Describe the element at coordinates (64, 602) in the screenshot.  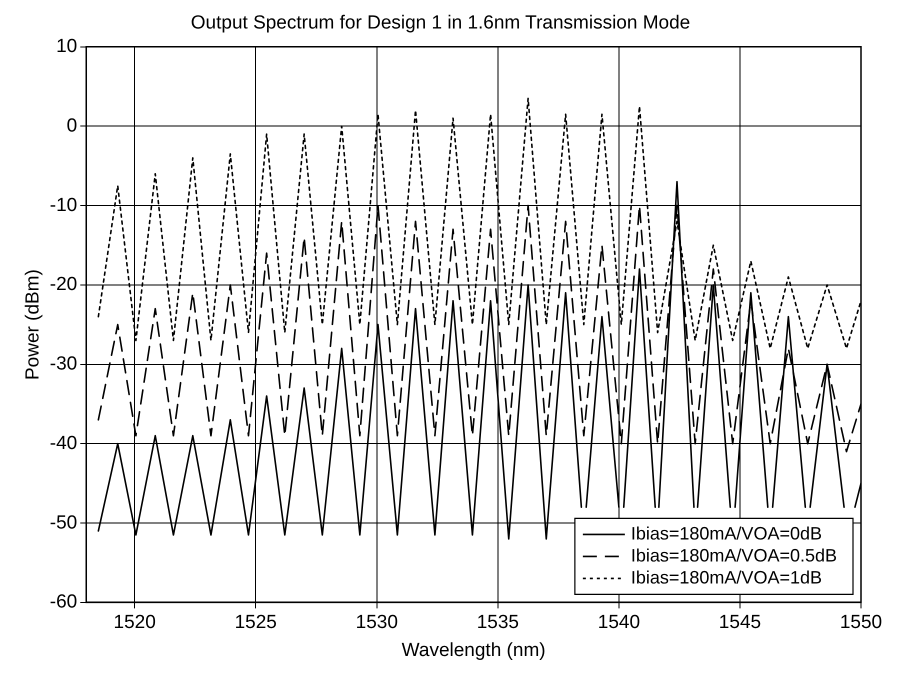
I see `y-tick-label: -60` at that location.